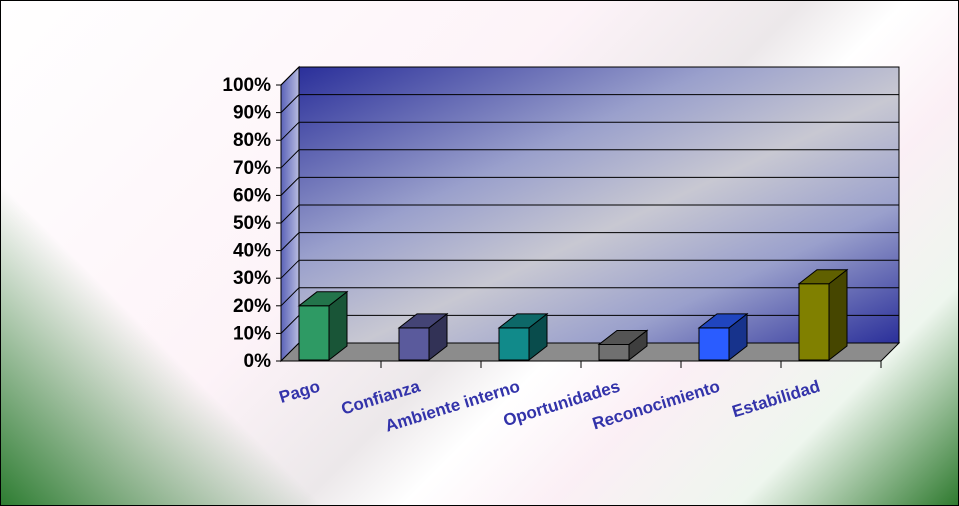  What do you see at coordinates (252, 168) in the screenshot?
I see `y-tick-label: 70%` at bounding box center [252, 168].